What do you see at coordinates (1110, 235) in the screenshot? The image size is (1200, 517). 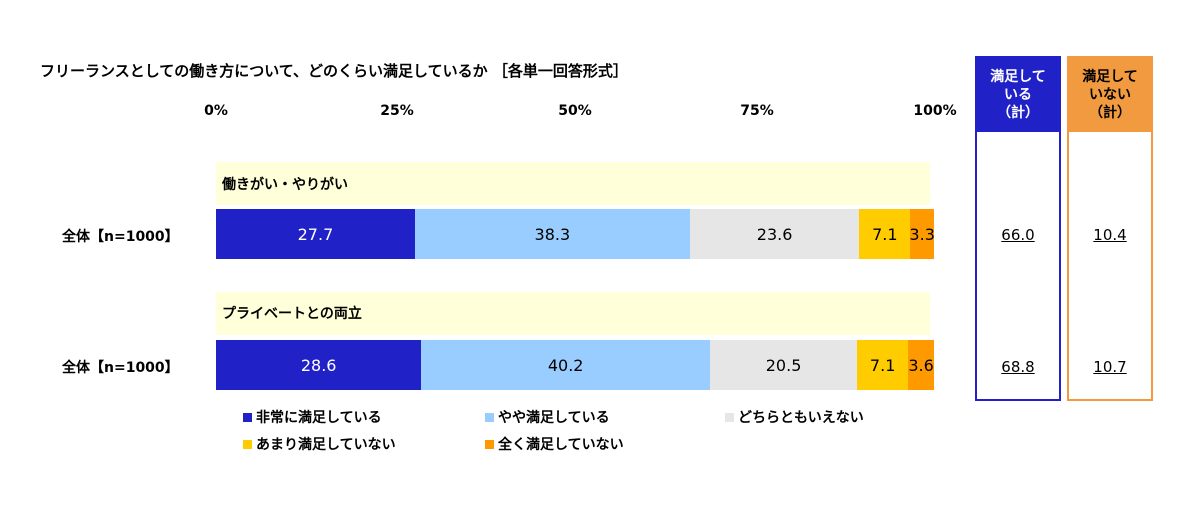 I see `unsatisfied-total-value: 10.4` at bounding box center [1110, 235].